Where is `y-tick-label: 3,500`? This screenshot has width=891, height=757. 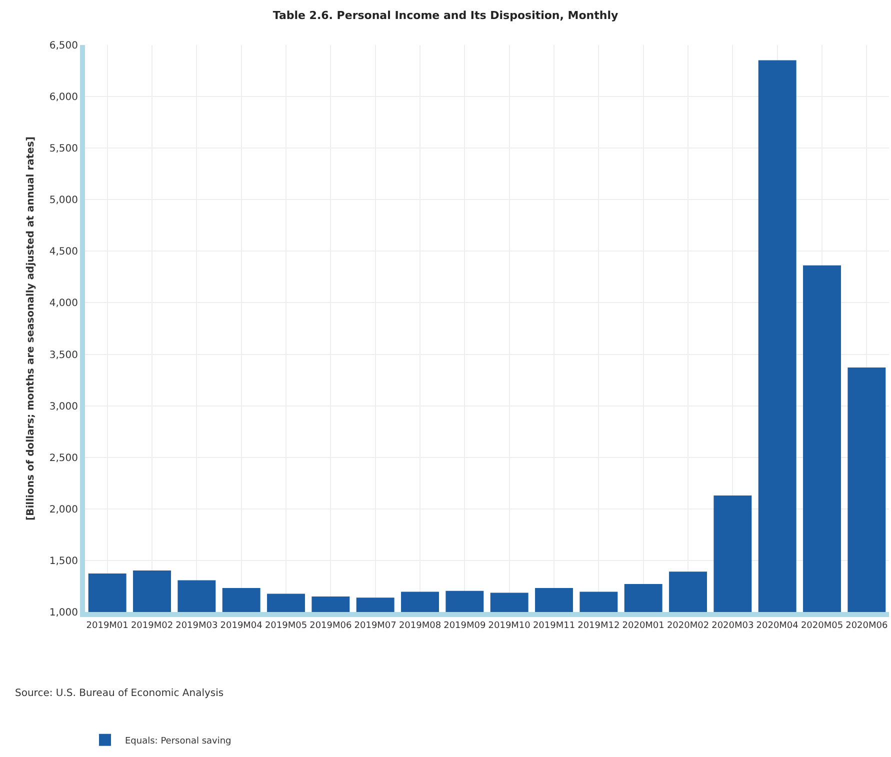 y-tick-label: 3,500 is located at coordinates (63, 355).